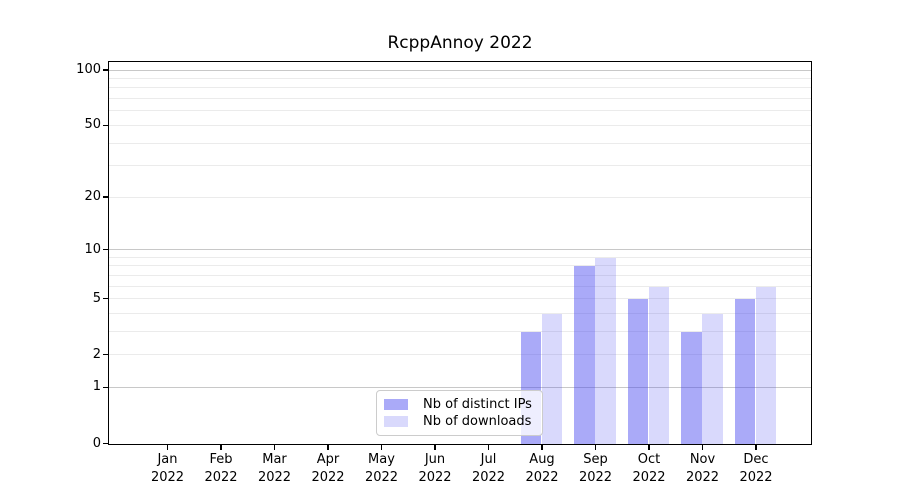 This screenshot has height=500, width=900. Describe the element at coordinates (396, 404) in the screenshot. I see `legend-swatch-distinct-ips` at that location.